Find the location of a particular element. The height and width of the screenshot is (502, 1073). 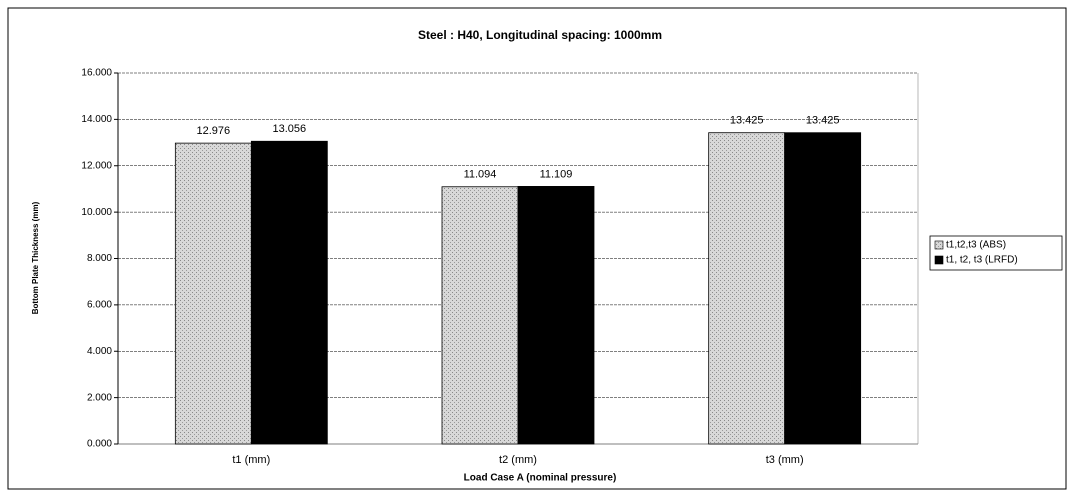

y-tick-label: 6.000 is located at coordinates (99, 305).